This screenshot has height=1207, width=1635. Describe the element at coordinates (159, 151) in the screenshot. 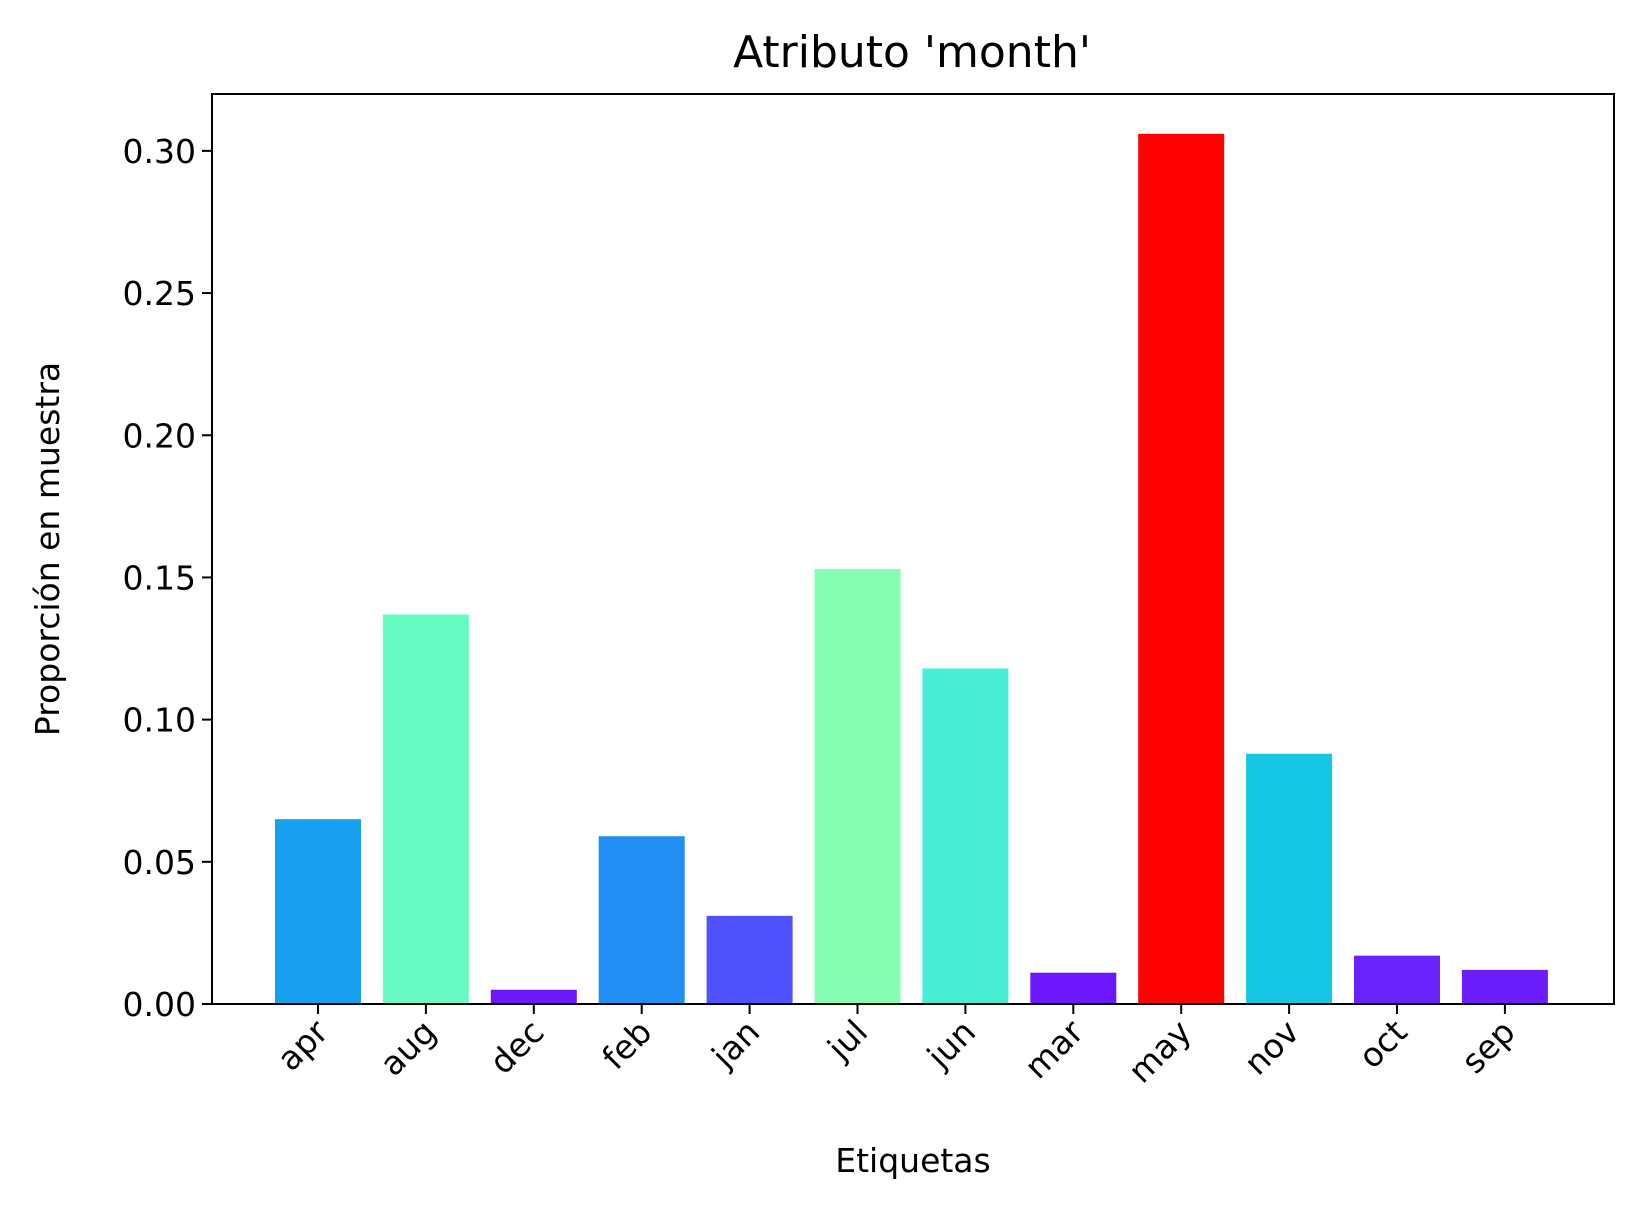

I see `y-tick-label: 0.30` at that location.